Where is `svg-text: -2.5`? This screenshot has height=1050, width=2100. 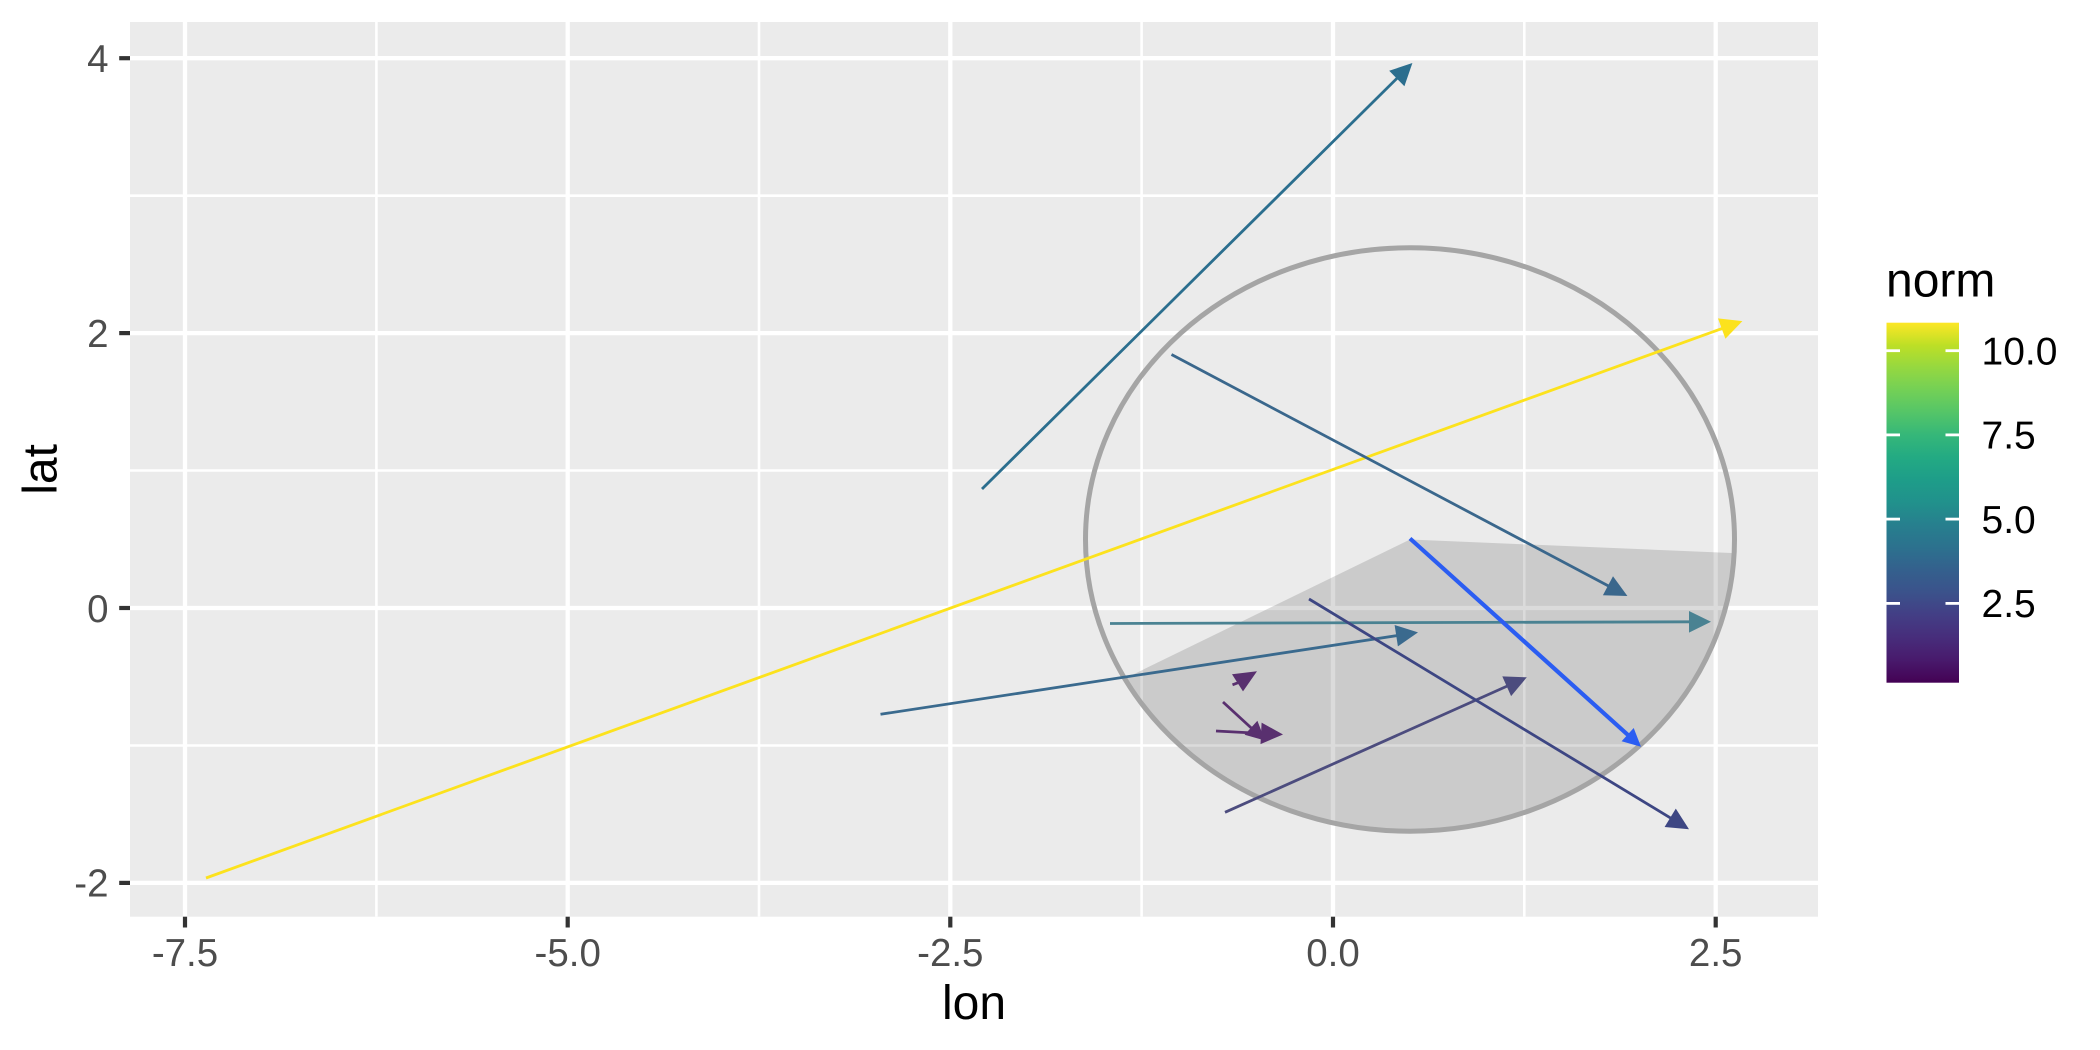
svg-text: -2.5 is located at coordinates (950, 953).